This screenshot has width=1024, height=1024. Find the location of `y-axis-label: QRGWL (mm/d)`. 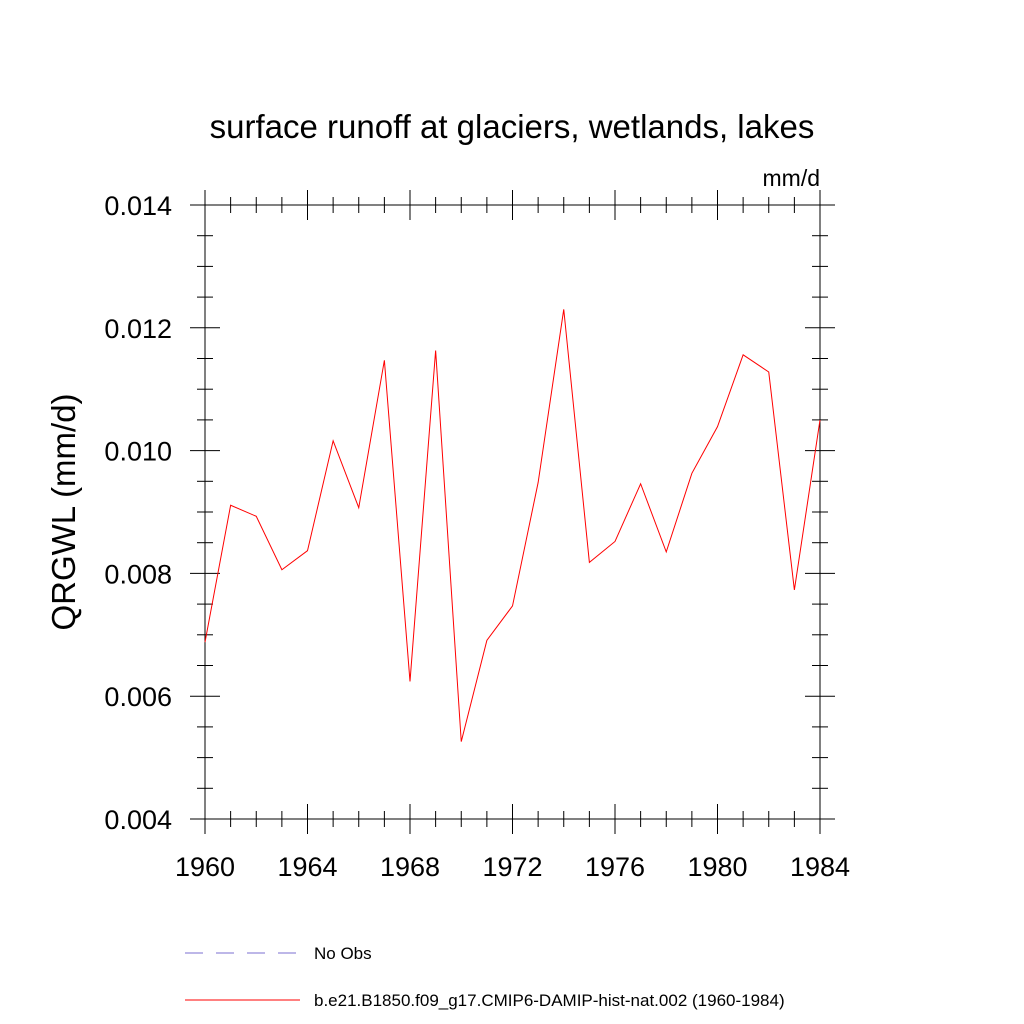

y-axis-label: QRGWL (mm/d) is located at coordinates (63, 511).